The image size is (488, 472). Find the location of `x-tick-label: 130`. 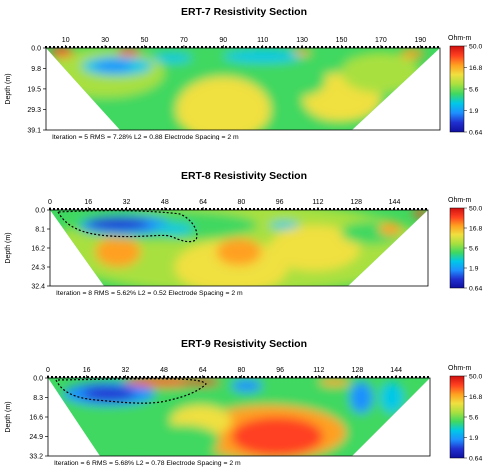

x-tick-label: 130 is located at coordinates (302, 40).